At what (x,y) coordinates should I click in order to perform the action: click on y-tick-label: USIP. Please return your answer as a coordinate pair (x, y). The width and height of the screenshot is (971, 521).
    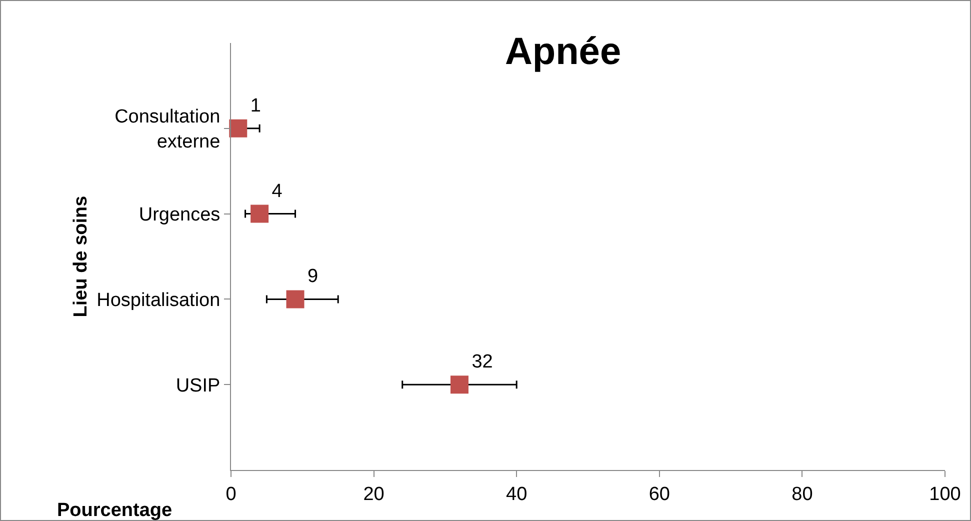
    Looking at the image, I should click on (198, 385).